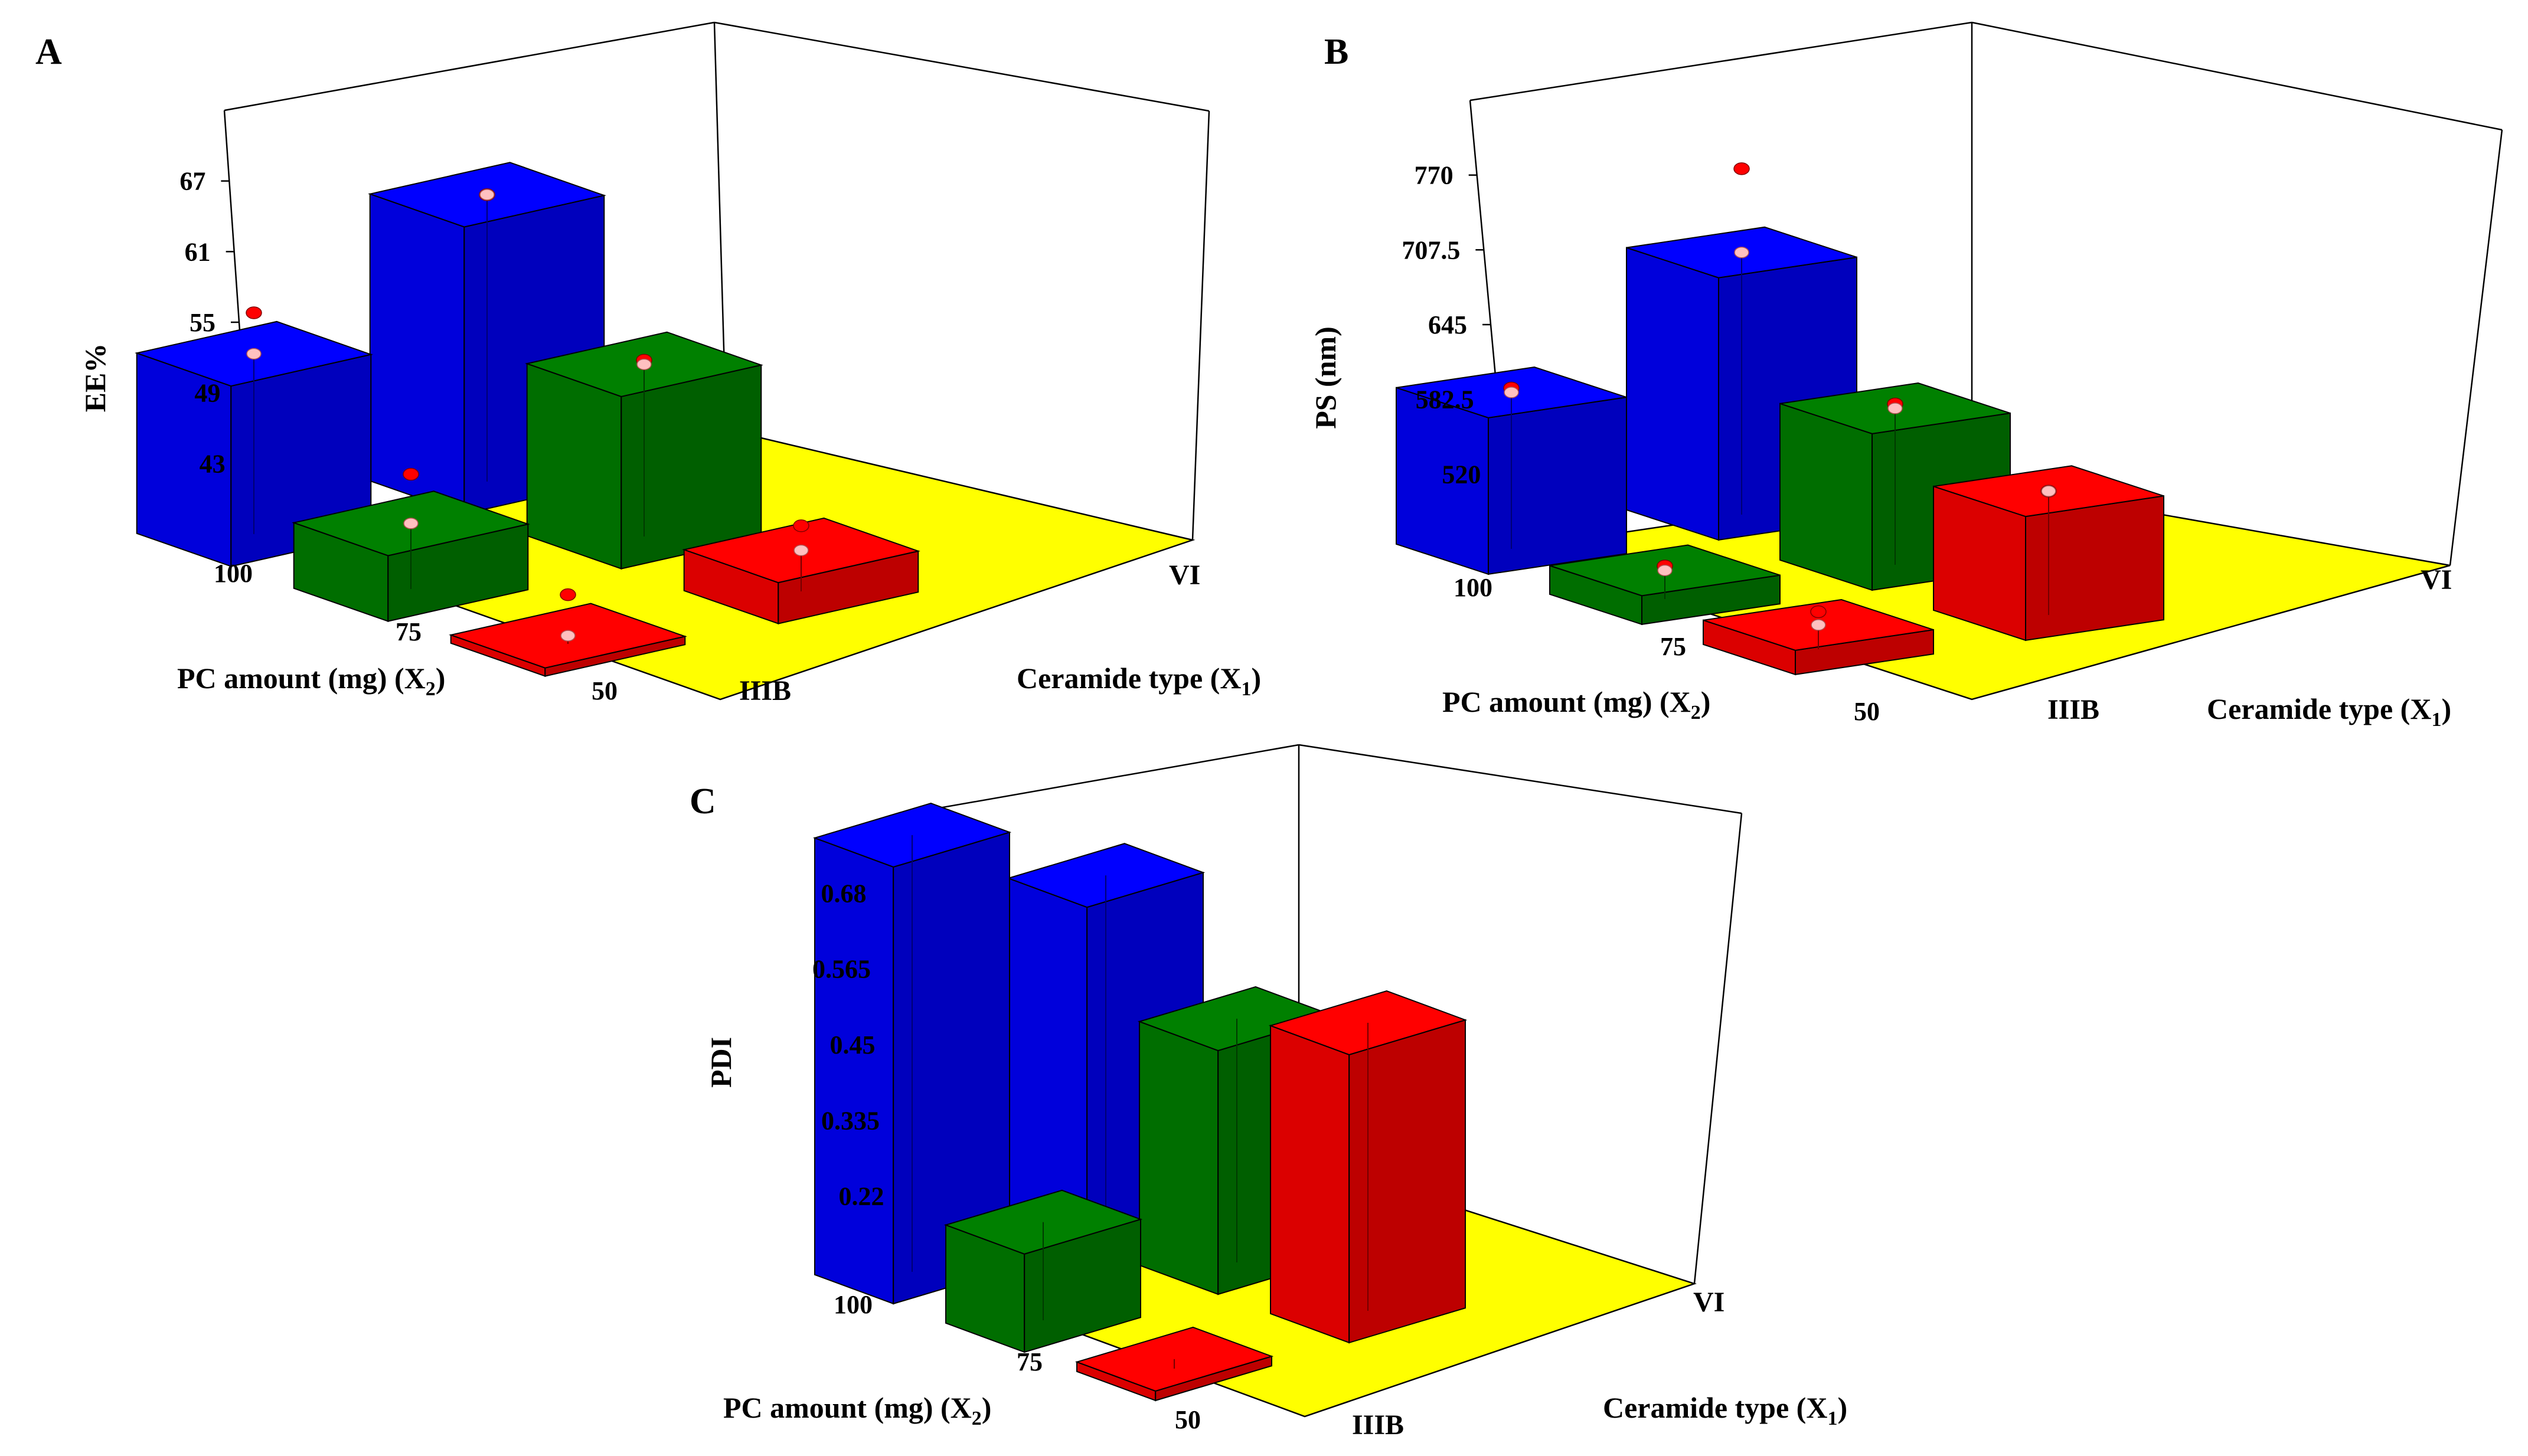  What do you see at coordinates (48, 52) in the screenshot?
I see `panel-letter-a: A` at bounding box center [48, 52].